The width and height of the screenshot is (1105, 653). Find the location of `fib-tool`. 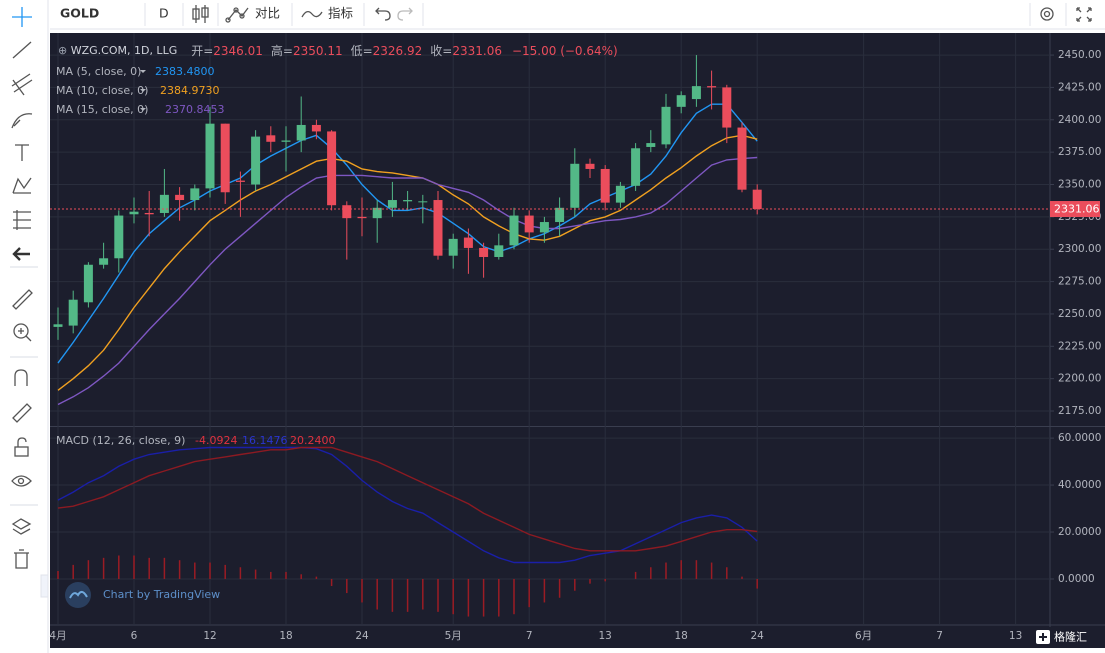

fib-tool is located at coordinates (22, 84).